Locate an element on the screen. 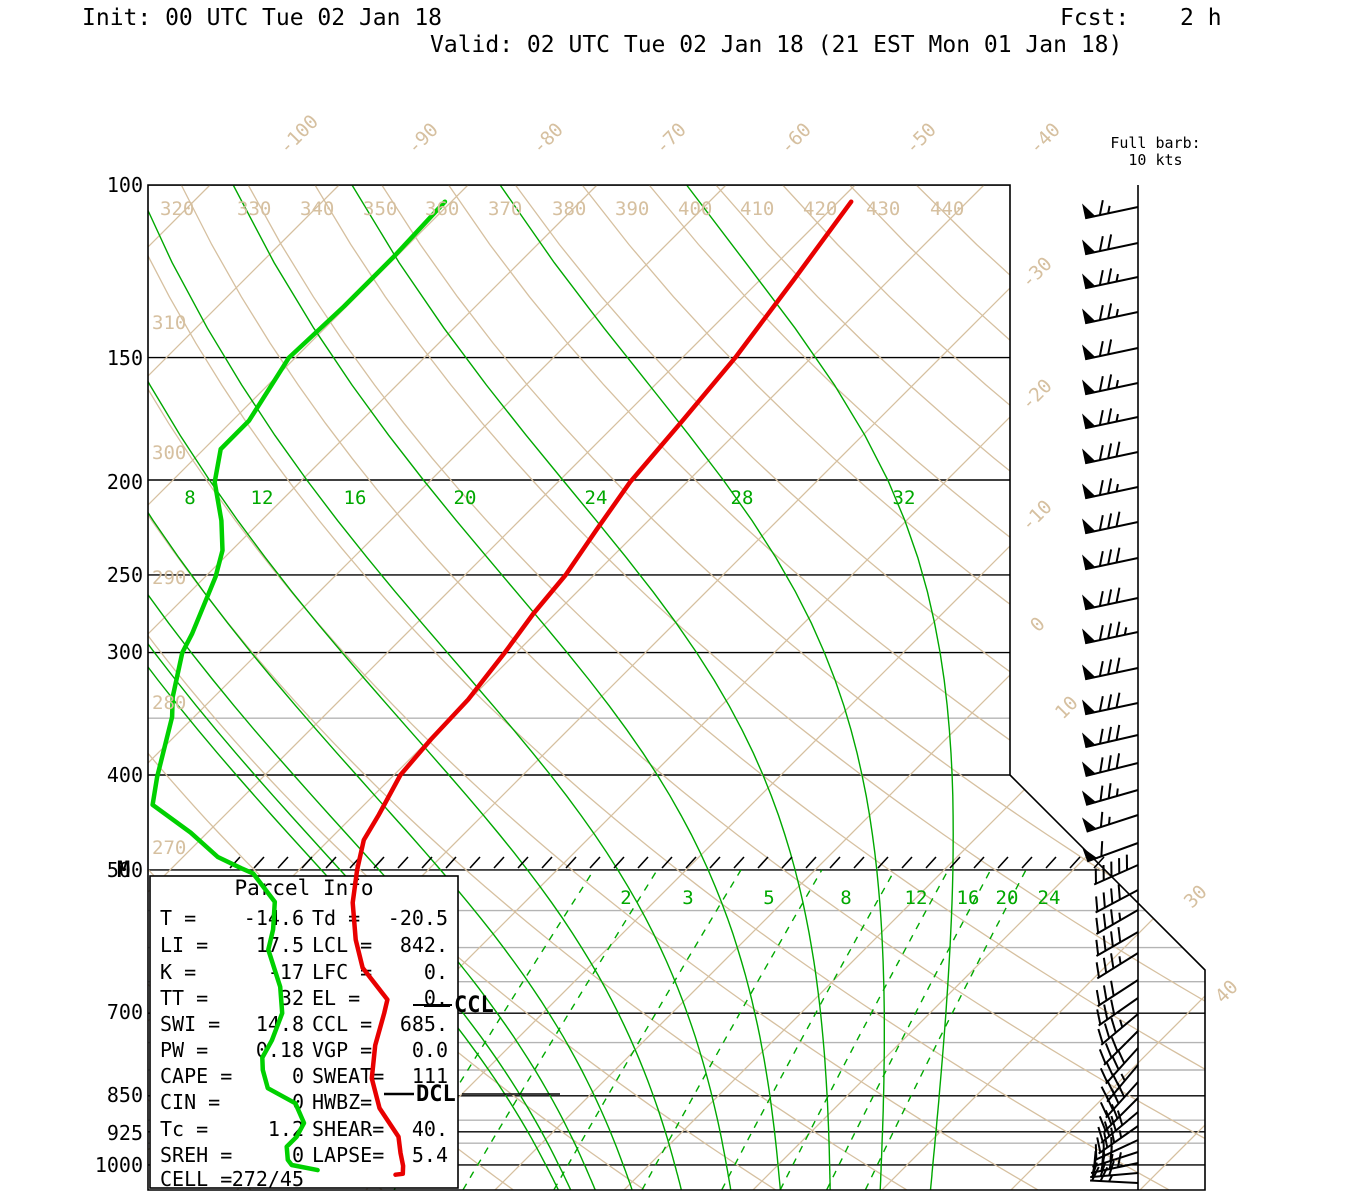  dry-adiabat-label: 400 is located at coordinates (695, 209).